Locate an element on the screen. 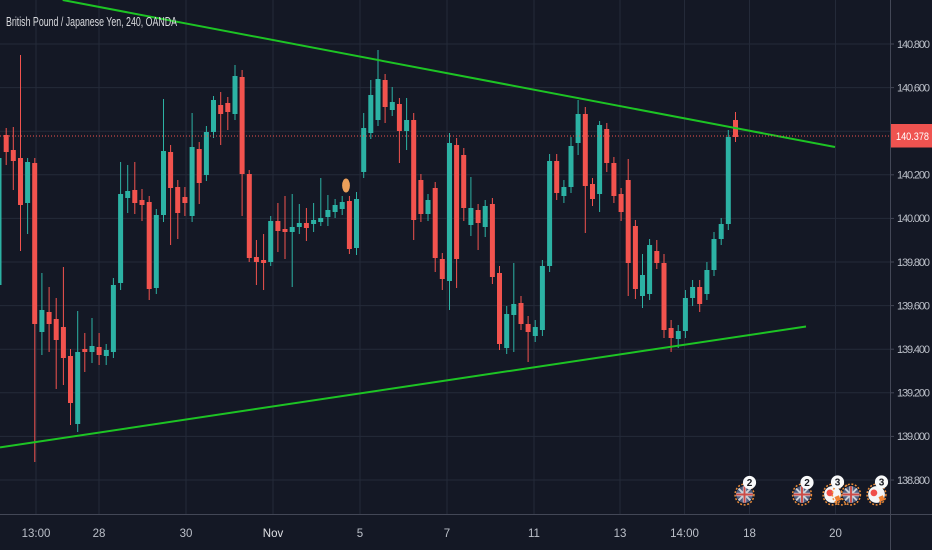 The width and height of the screenshot is (932, 550). svg-text: 18 is located at coordinates (749, 534).